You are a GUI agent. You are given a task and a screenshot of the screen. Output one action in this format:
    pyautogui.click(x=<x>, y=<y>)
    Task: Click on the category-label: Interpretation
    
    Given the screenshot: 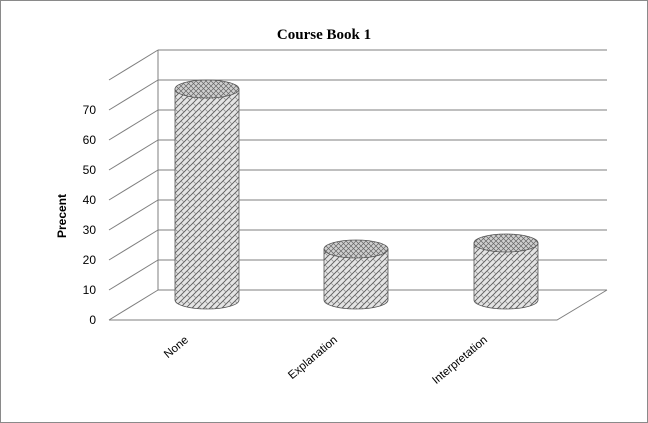 What is the action you would take?
    pyautogui.click(x=460, y=360)
    